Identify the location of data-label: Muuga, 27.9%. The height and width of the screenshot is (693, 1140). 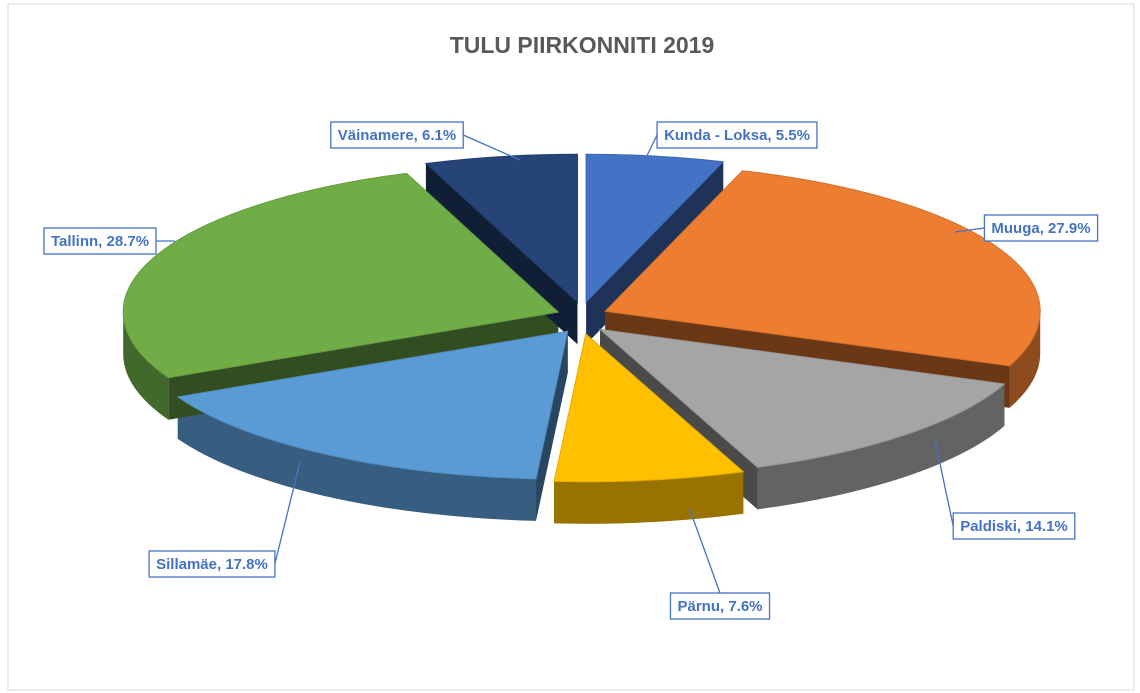
(1040, 228).